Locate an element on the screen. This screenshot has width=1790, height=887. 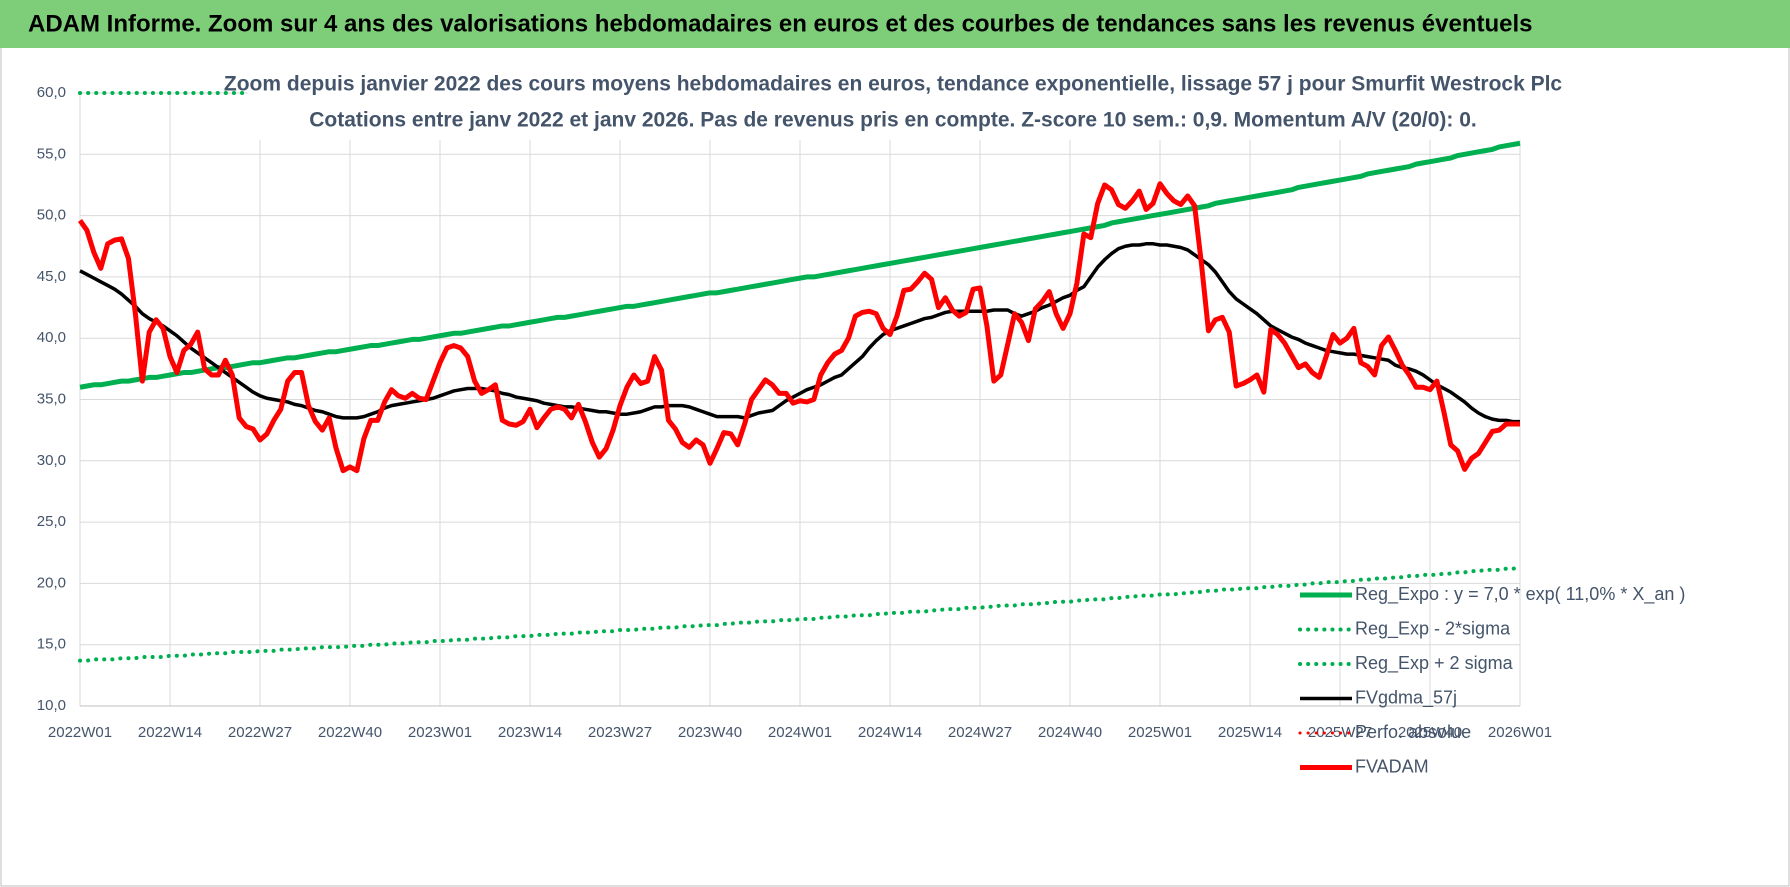
x-tick-label: 2022W01 is located at coordinates (80, 732).